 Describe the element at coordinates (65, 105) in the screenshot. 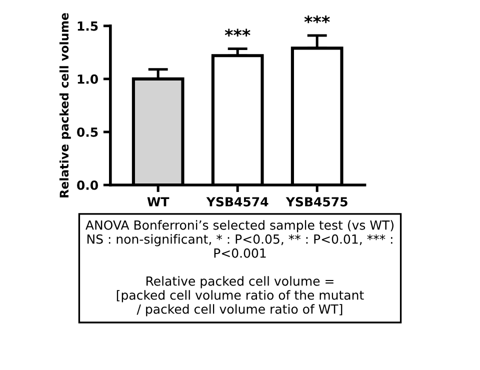

I see `y-axis-title: Relative packed cell volume` at that location.